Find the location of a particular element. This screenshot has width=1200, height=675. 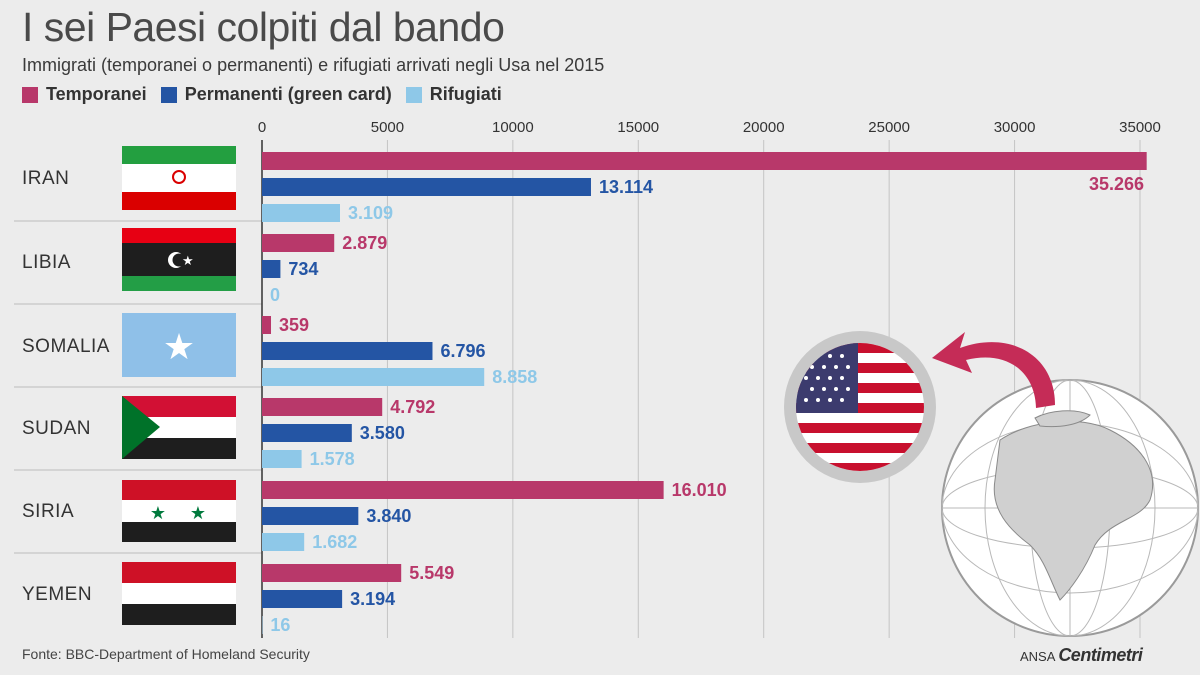

x-tick-label: 10000 is located at coordinates (513, 127).